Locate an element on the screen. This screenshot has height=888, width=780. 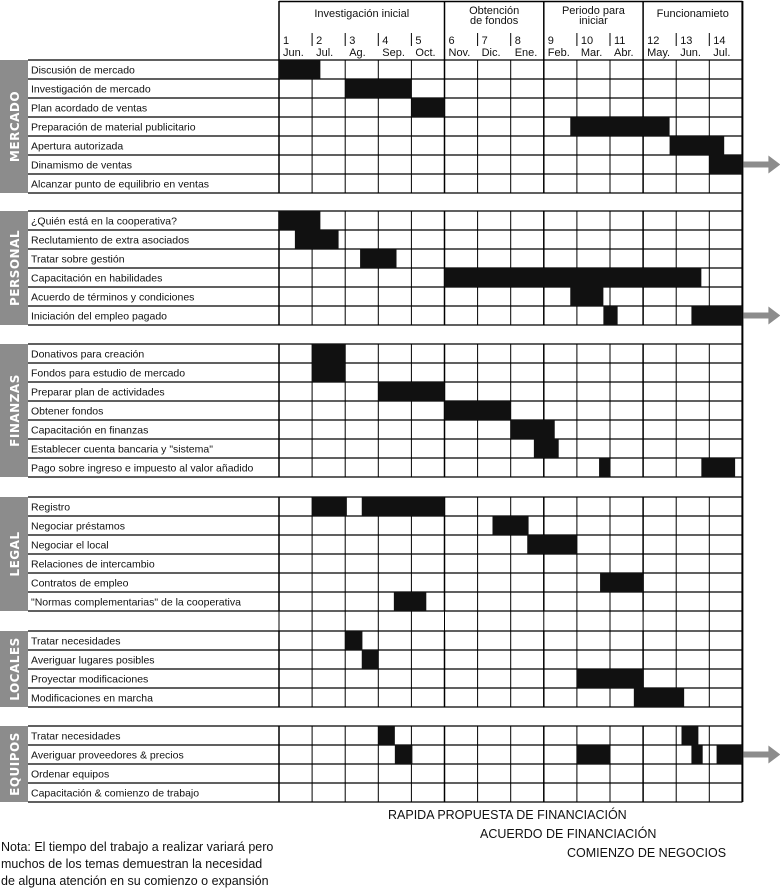
month-number: 4 is located at coordinates (385, 41).